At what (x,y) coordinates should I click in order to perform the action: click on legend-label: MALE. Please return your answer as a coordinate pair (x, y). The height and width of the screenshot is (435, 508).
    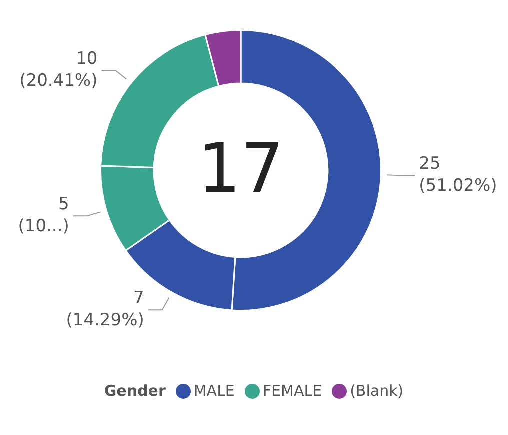
    Looking at the image, I should click on (214, 391).